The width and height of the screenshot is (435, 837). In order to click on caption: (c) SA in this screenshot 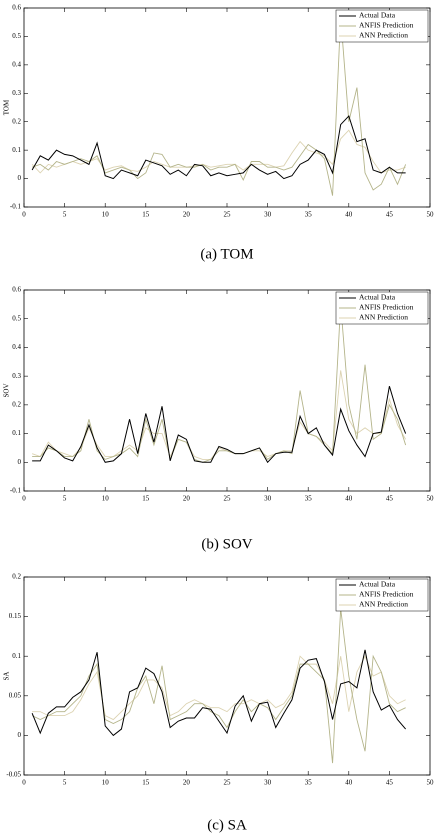, I will do `click(227, 825)`.